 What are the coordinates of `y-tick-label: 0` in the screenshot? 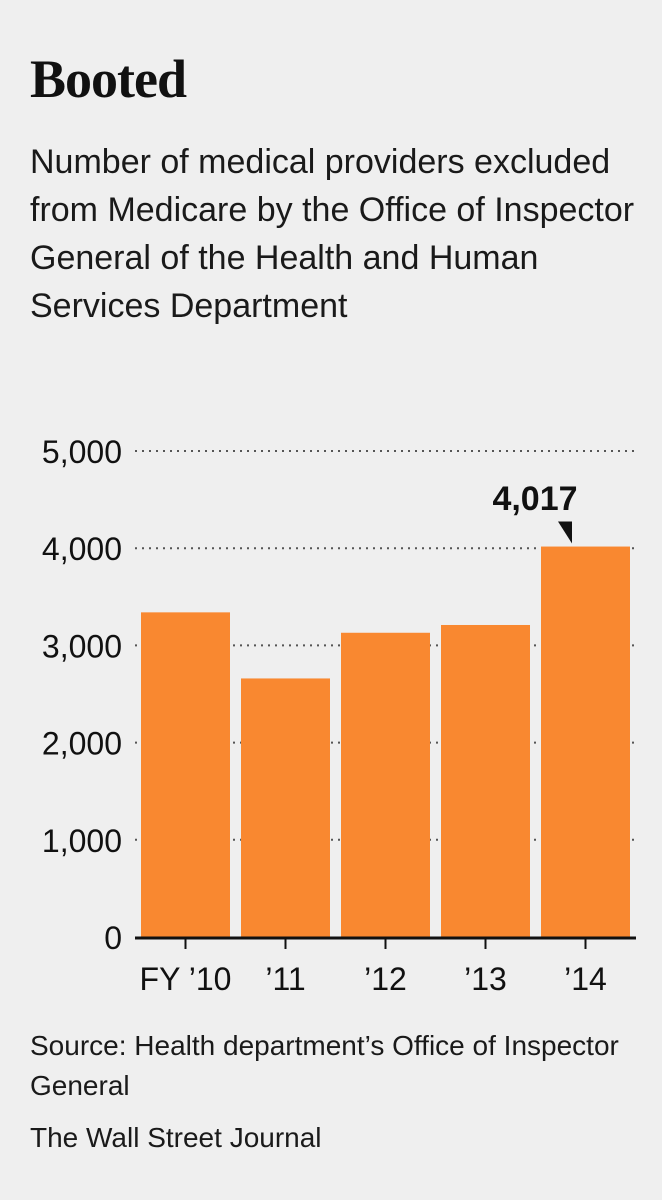 It's located at (113, 938).